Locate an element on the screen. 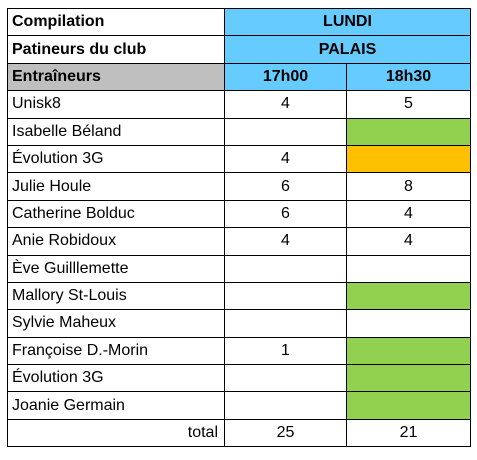 Image resolution: width=477 pixels, height=460 pixels. table-row: Ève Guilllemette is located at coordinates (239, 268).